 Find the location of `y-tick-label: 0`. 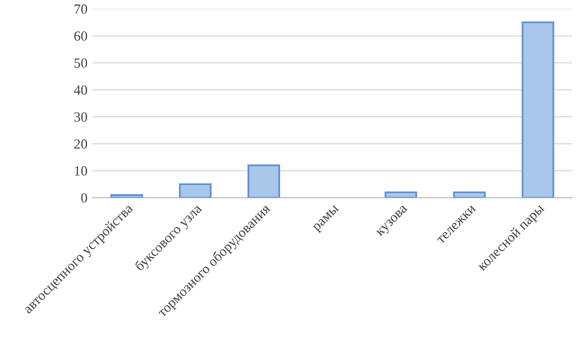

y-tick-label: 0 is located at coordinates (84, 198).